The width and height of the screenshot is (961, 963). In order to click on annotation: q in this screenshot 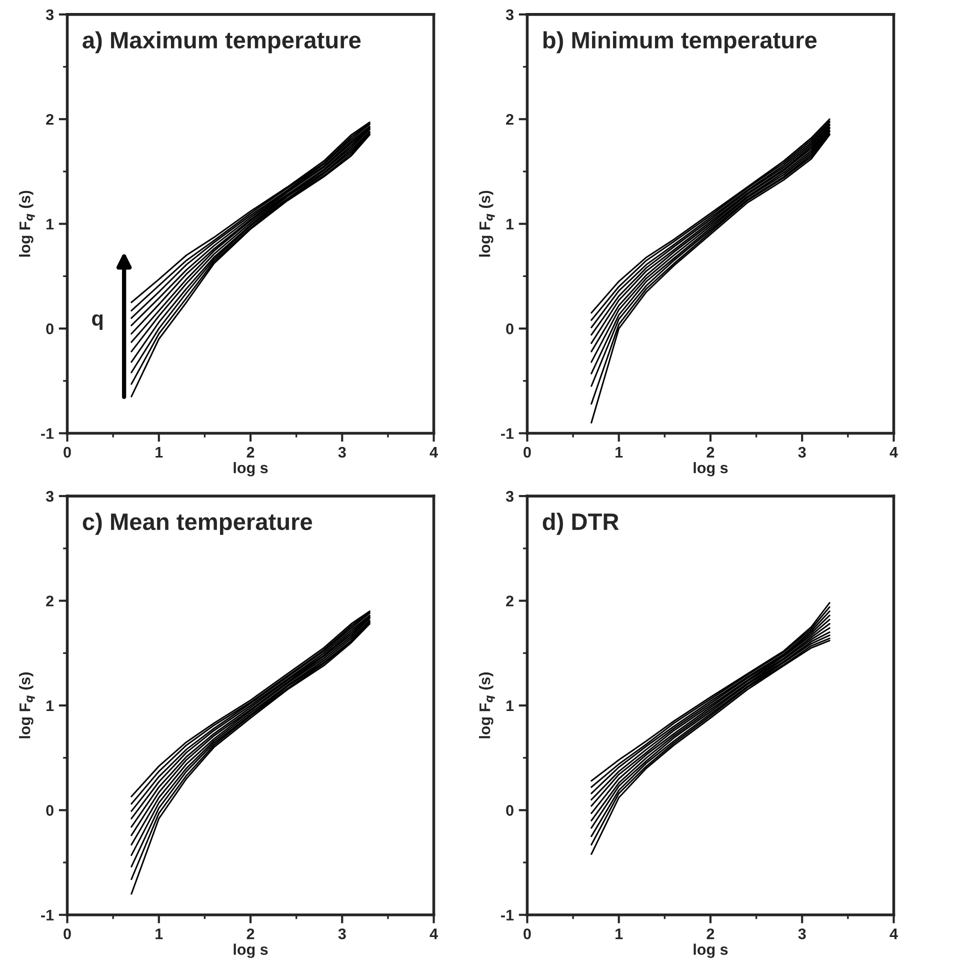, I will do `click(97, 322)`.